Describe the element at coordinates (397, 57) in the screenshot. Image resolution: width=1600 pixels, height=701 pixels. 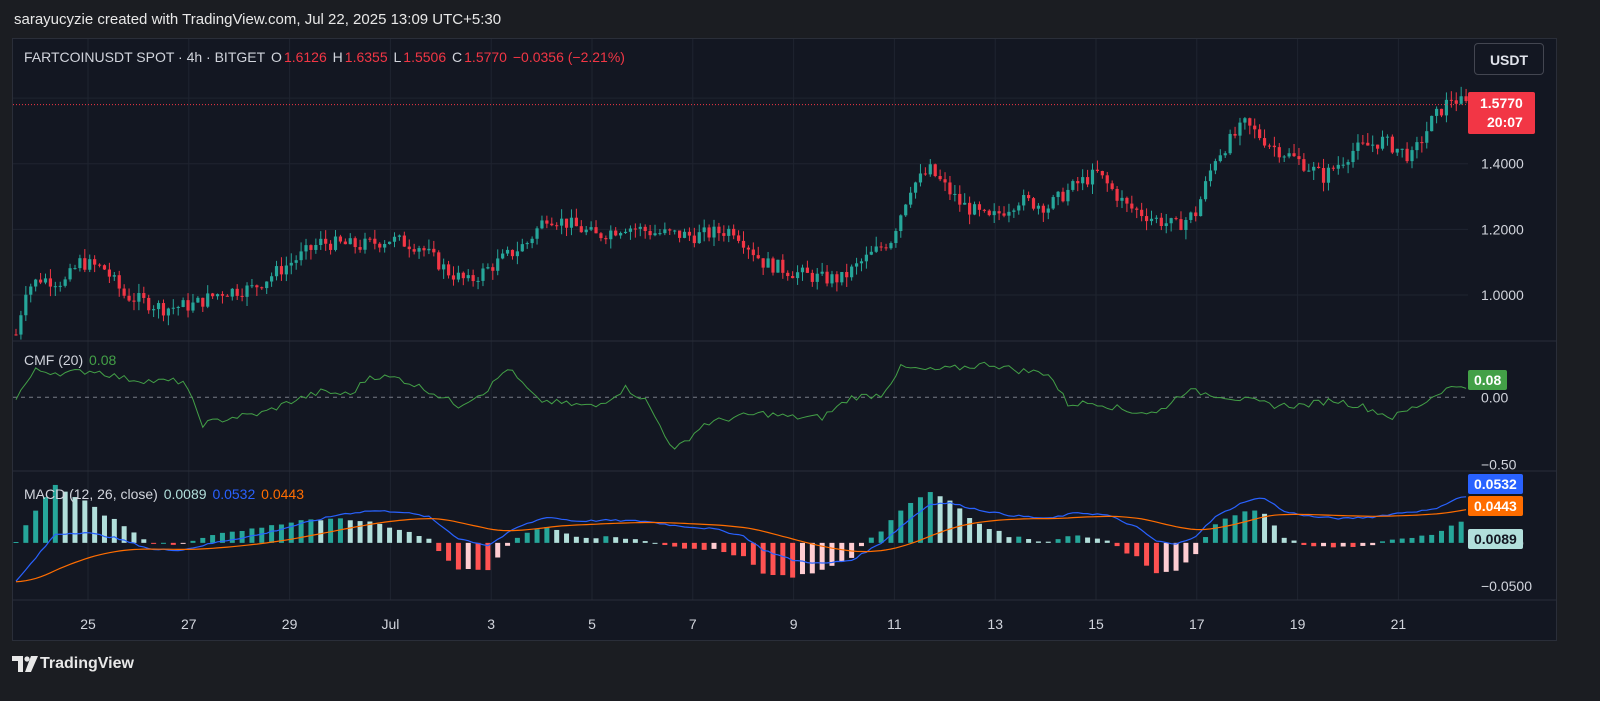
I see `low-label: L` at that location.